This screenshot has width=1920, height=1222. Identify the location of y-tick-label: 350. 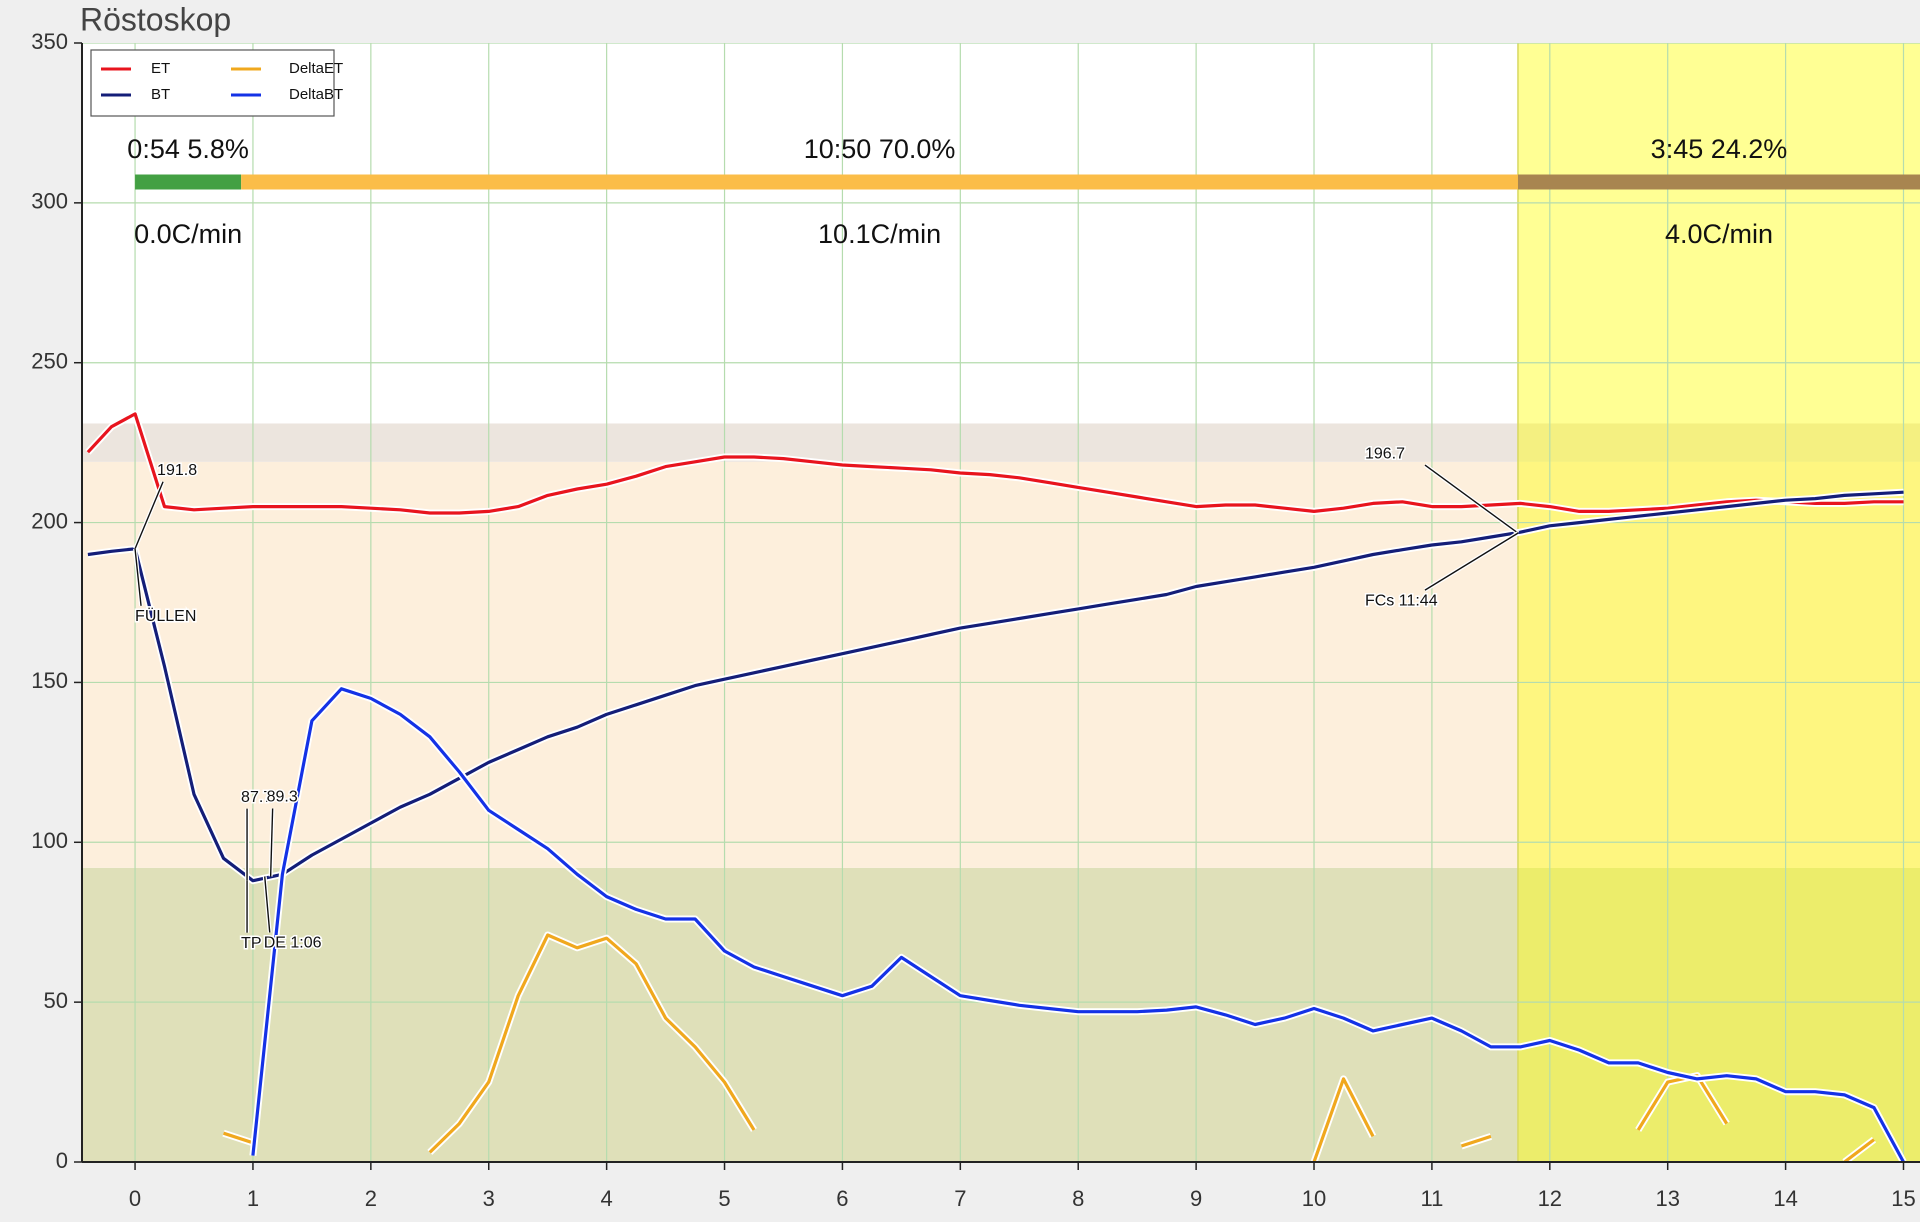
(49, 41).